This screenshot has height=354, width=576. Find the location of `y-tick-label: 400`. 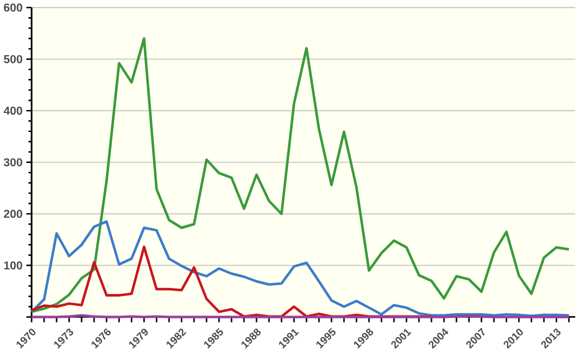

y-tick-label: 400 is located at coordinates (13, 110).